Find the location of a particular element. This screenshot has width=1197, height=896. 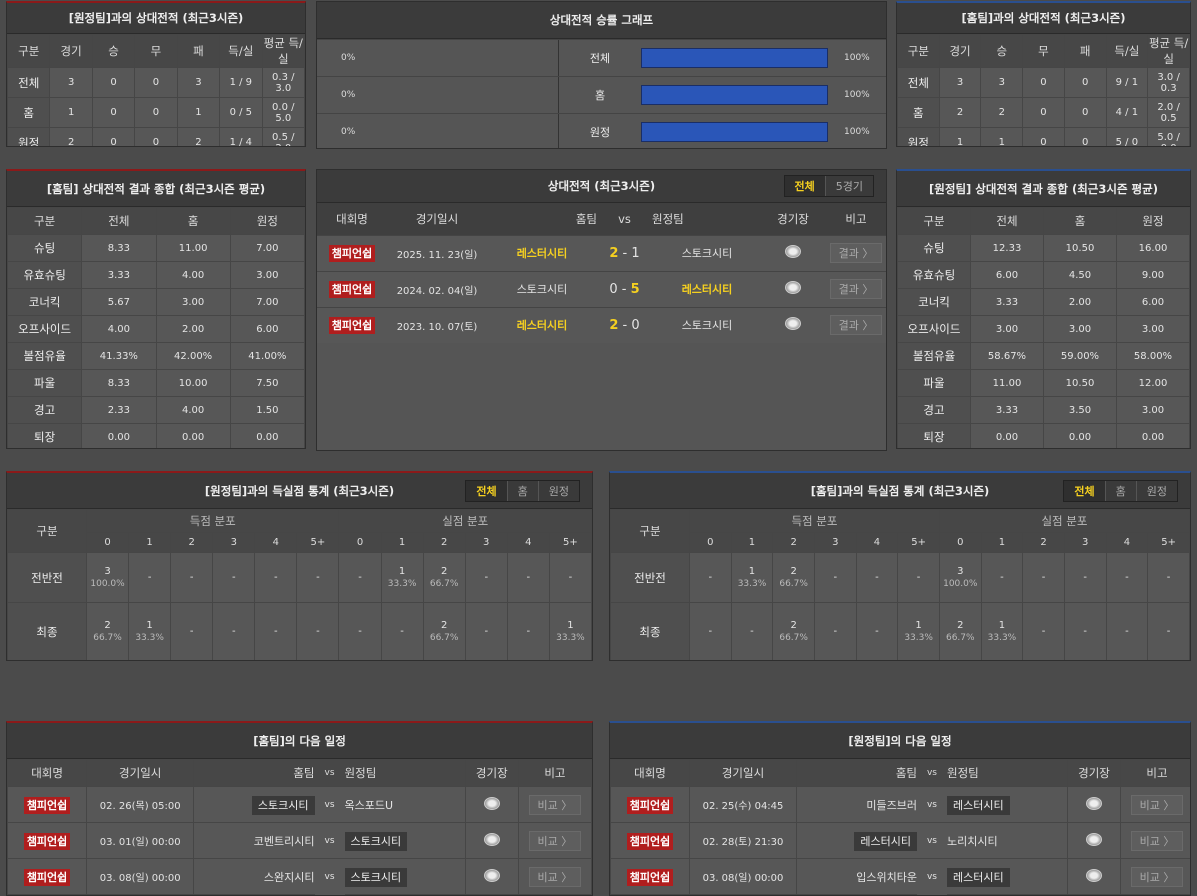

home-team: 입스위치타운 is located at coordinates (886, 877).